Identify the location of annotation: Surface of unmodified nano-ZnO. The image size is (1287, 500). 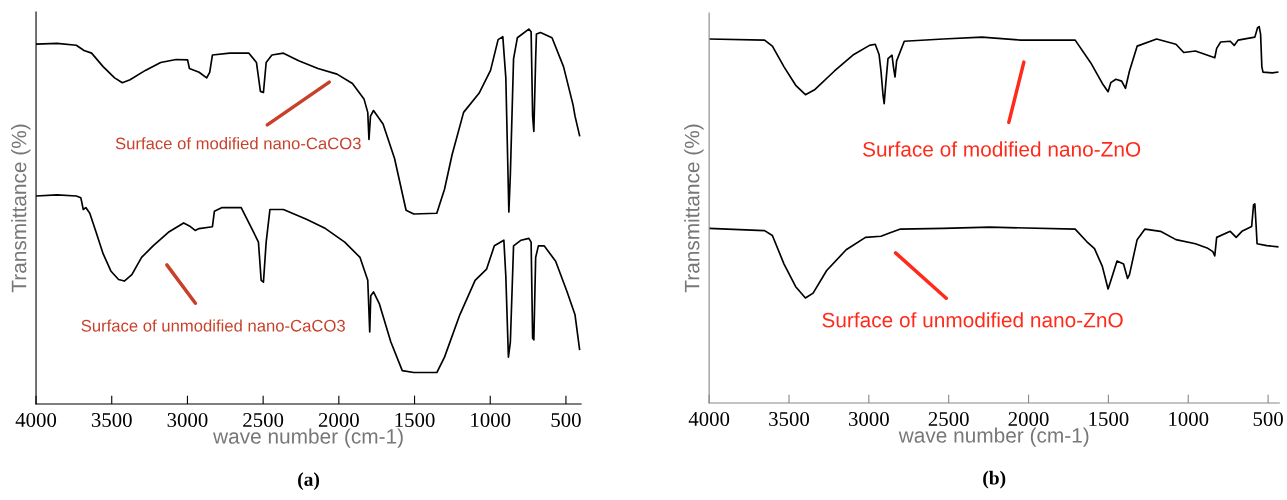
(972, 320).